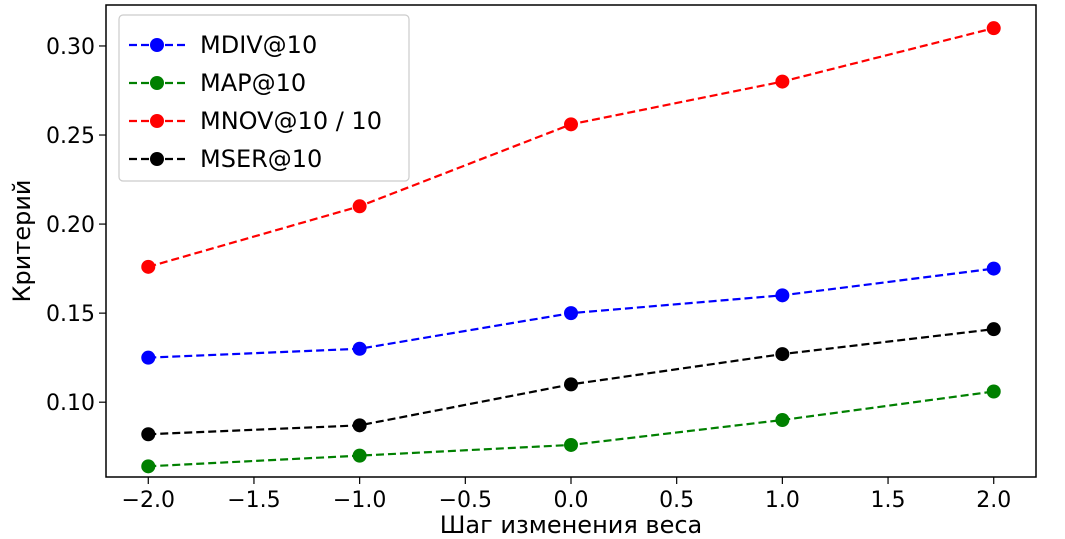  Describe the element at coordinates (571, 525) in the screenshot. I see `x-axis-label: Шаг изменения веса` at that location.